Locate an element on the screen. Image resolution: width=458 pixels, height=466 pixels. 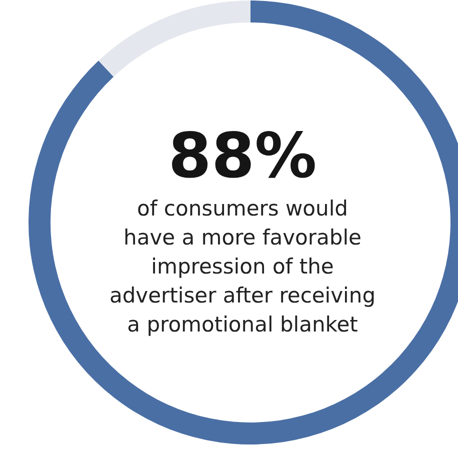
text: have a more favorable is located at coordinates (243, 238).